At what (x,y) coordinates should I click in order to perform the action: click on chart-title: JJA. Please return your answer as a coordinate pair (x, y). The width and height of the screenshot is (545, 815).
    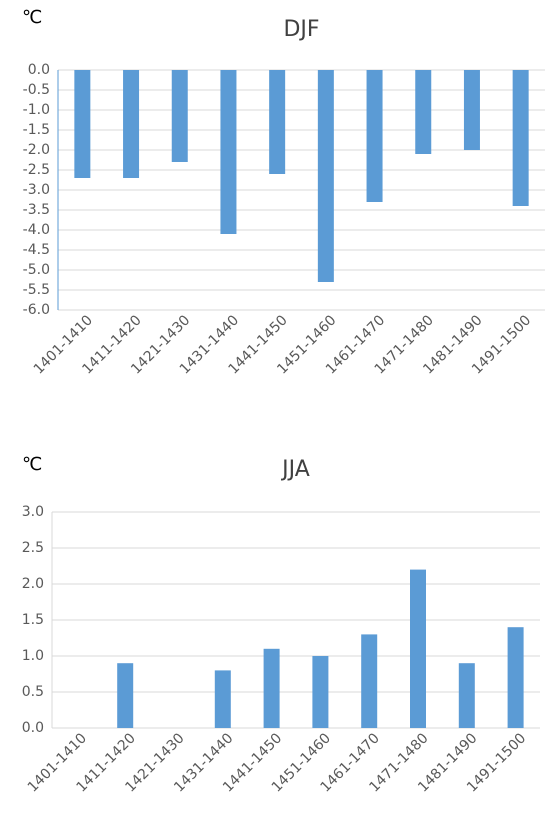
    Looking at the image, I should click on (295, 469).